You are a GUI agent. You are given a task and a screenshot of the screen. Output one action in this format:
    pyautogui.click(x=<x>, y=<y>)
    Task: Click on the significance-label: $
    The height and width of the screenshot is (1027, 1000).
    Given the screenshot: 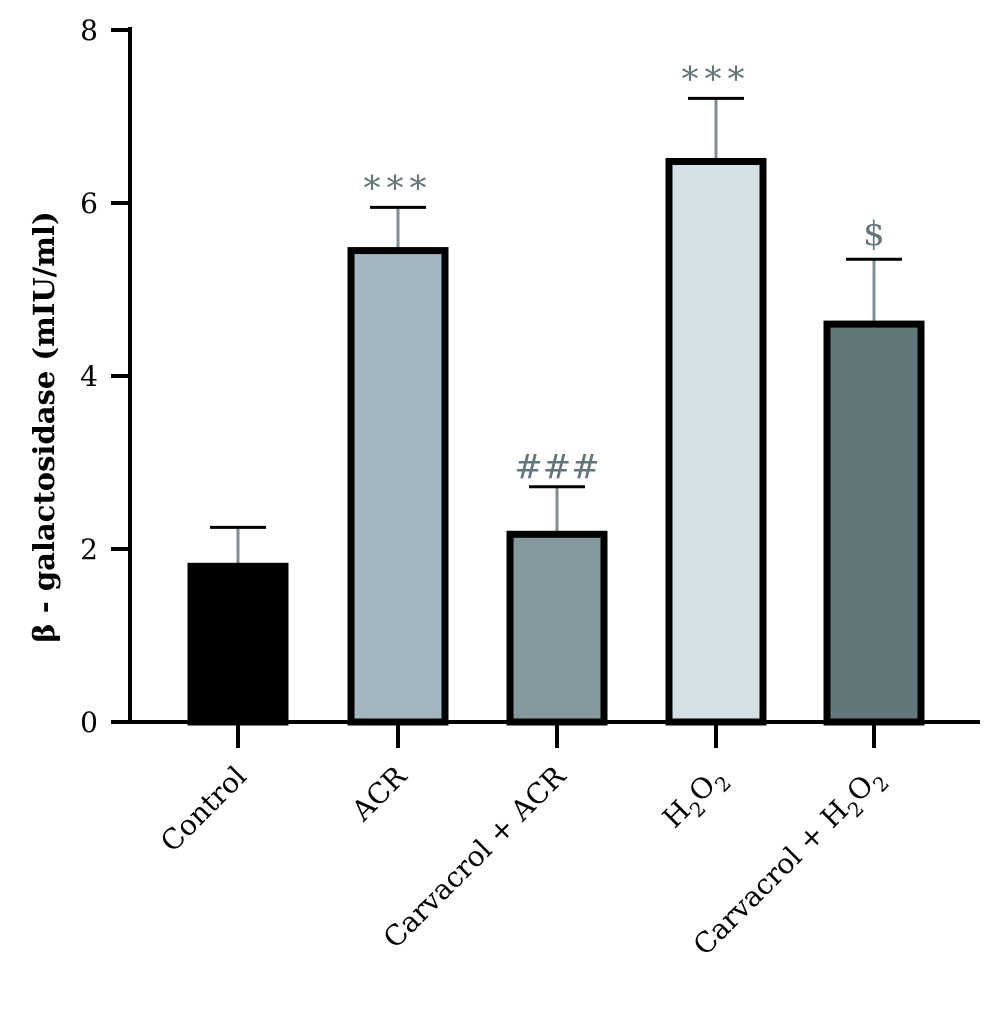 What is the action you would take?
    pyautogui.click(x=874, y=234)
    